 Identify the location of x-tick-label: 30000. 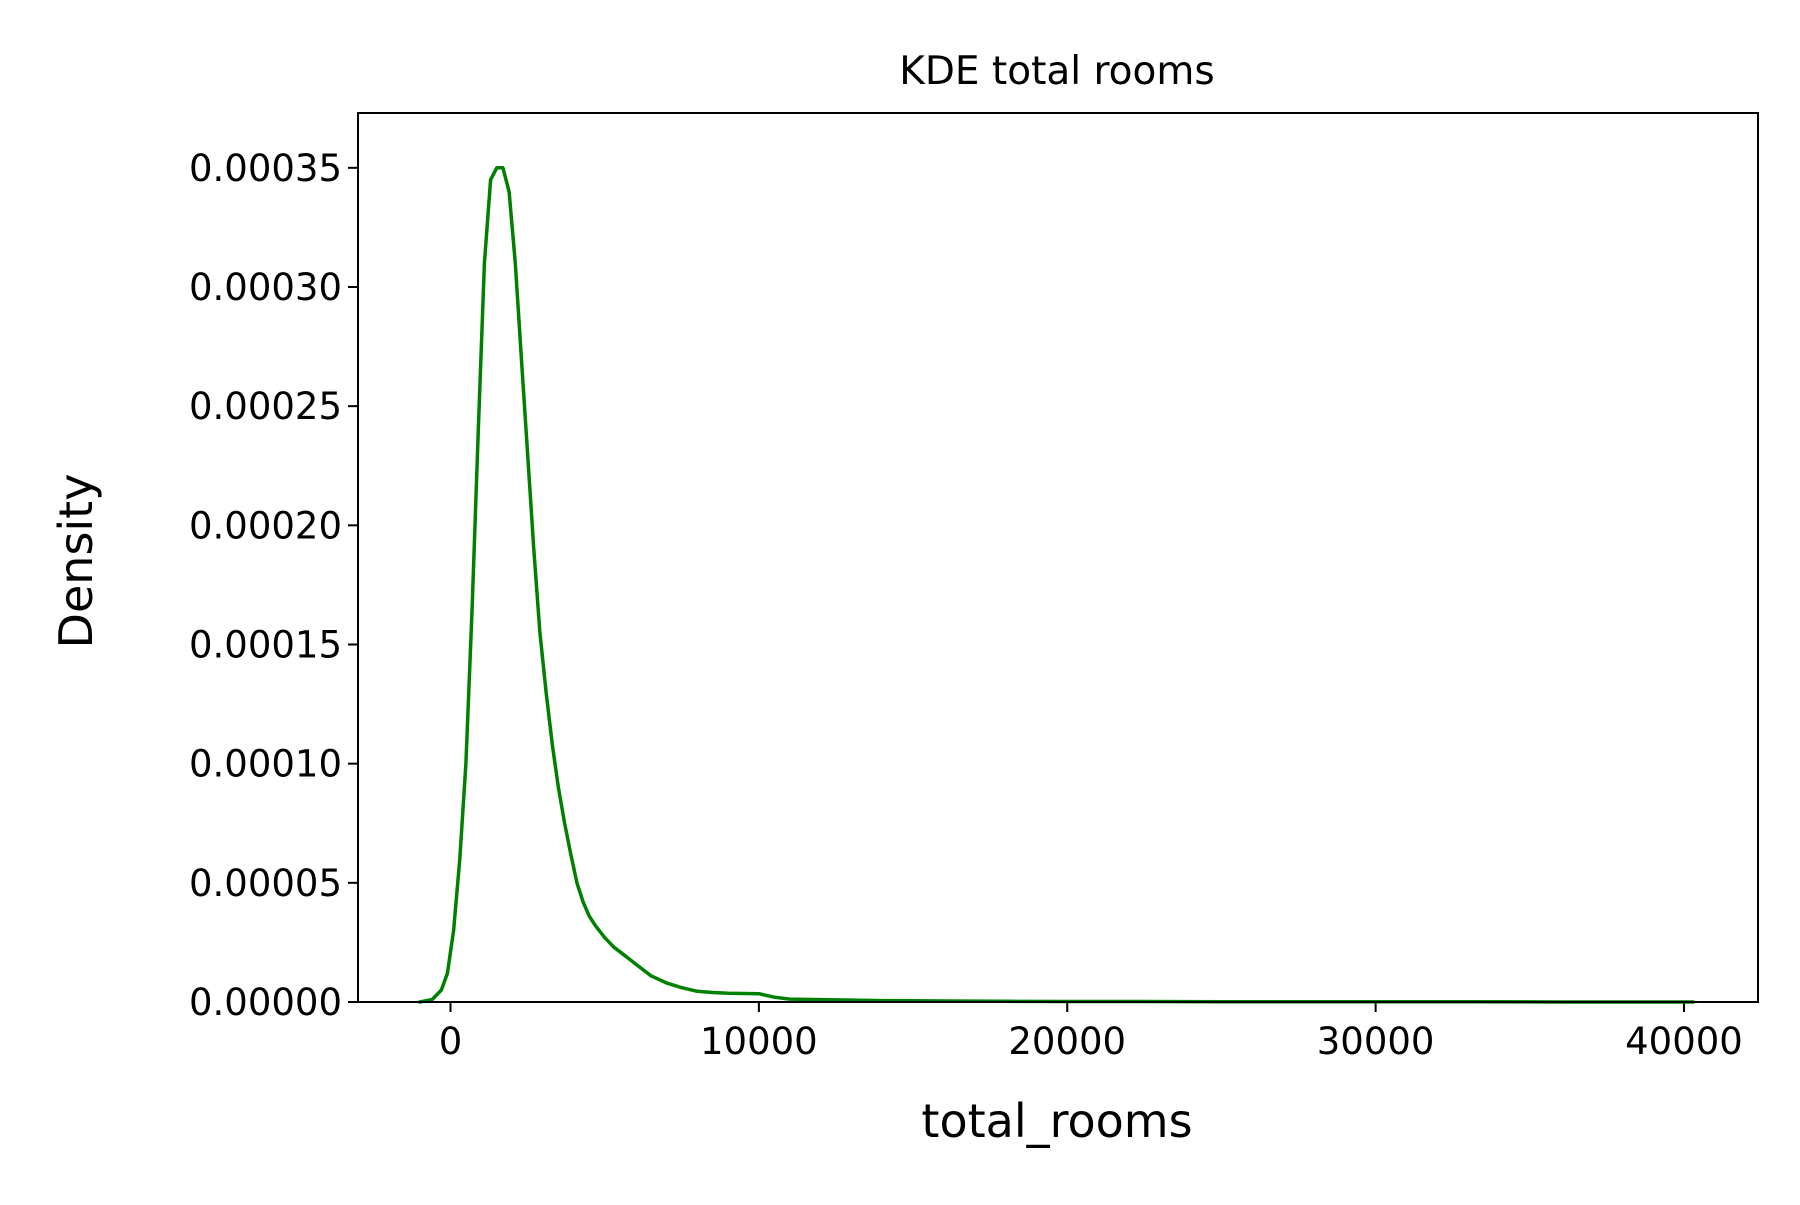
(1376, 1041).